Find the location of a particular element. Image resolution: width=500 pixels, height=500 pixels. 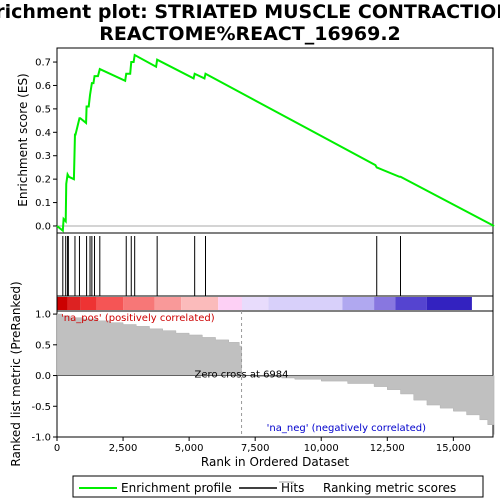

legend-box is located at coordinates (278, 486).